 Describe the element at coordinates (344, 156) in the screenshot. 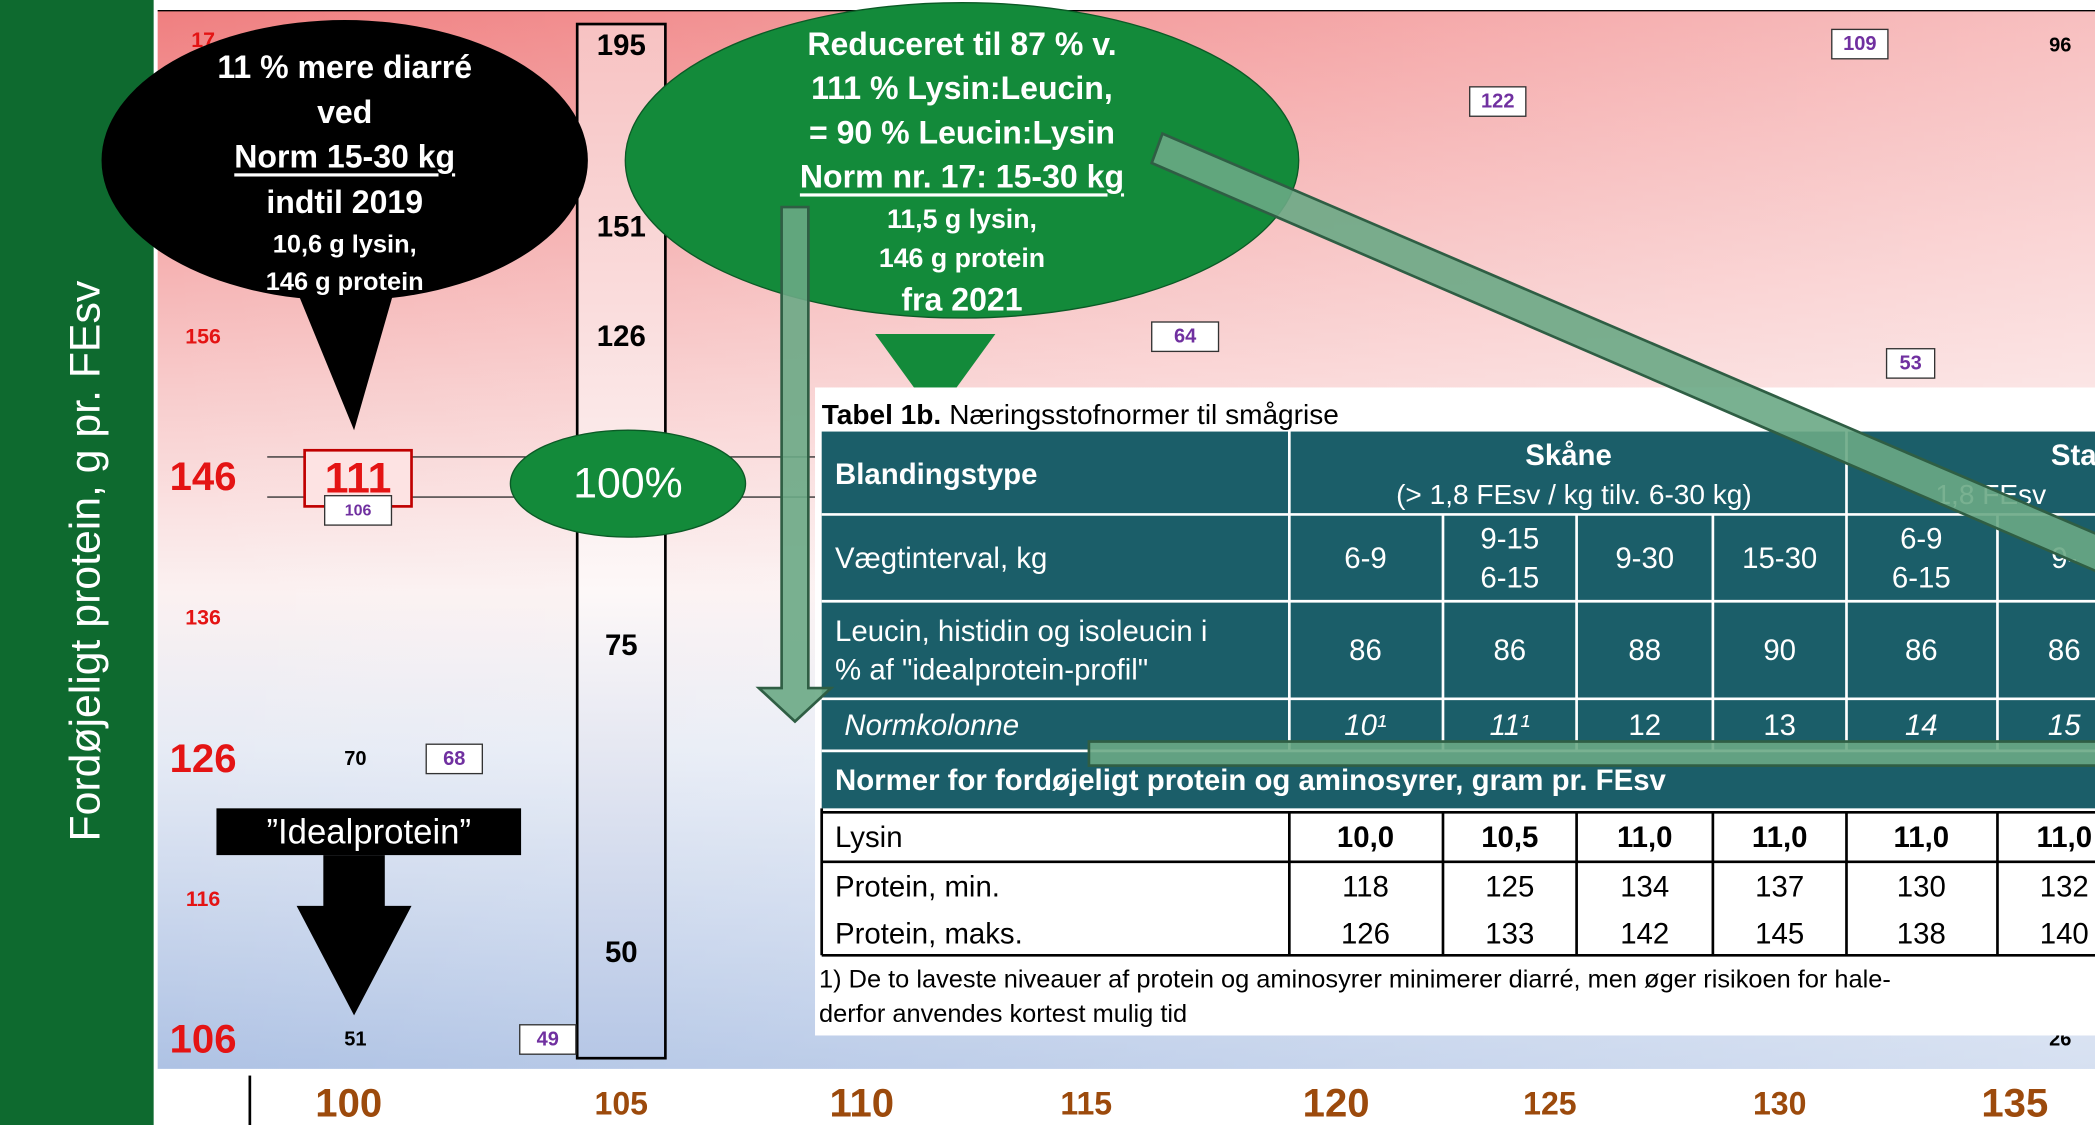

I see `callout-text: Norm 15-30 kg` at that location.